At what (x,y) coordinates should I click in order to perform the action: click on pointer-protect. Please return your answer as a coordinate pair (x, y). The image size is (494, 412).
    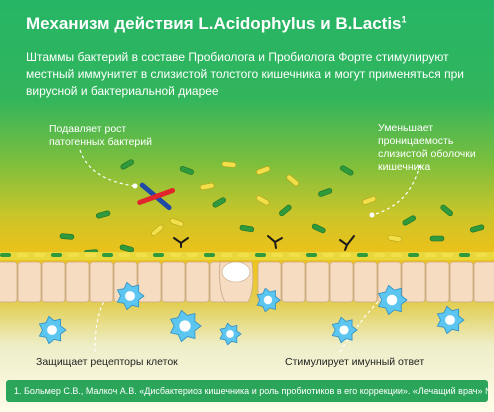
    Looking at the image, I should click on (101, 324).